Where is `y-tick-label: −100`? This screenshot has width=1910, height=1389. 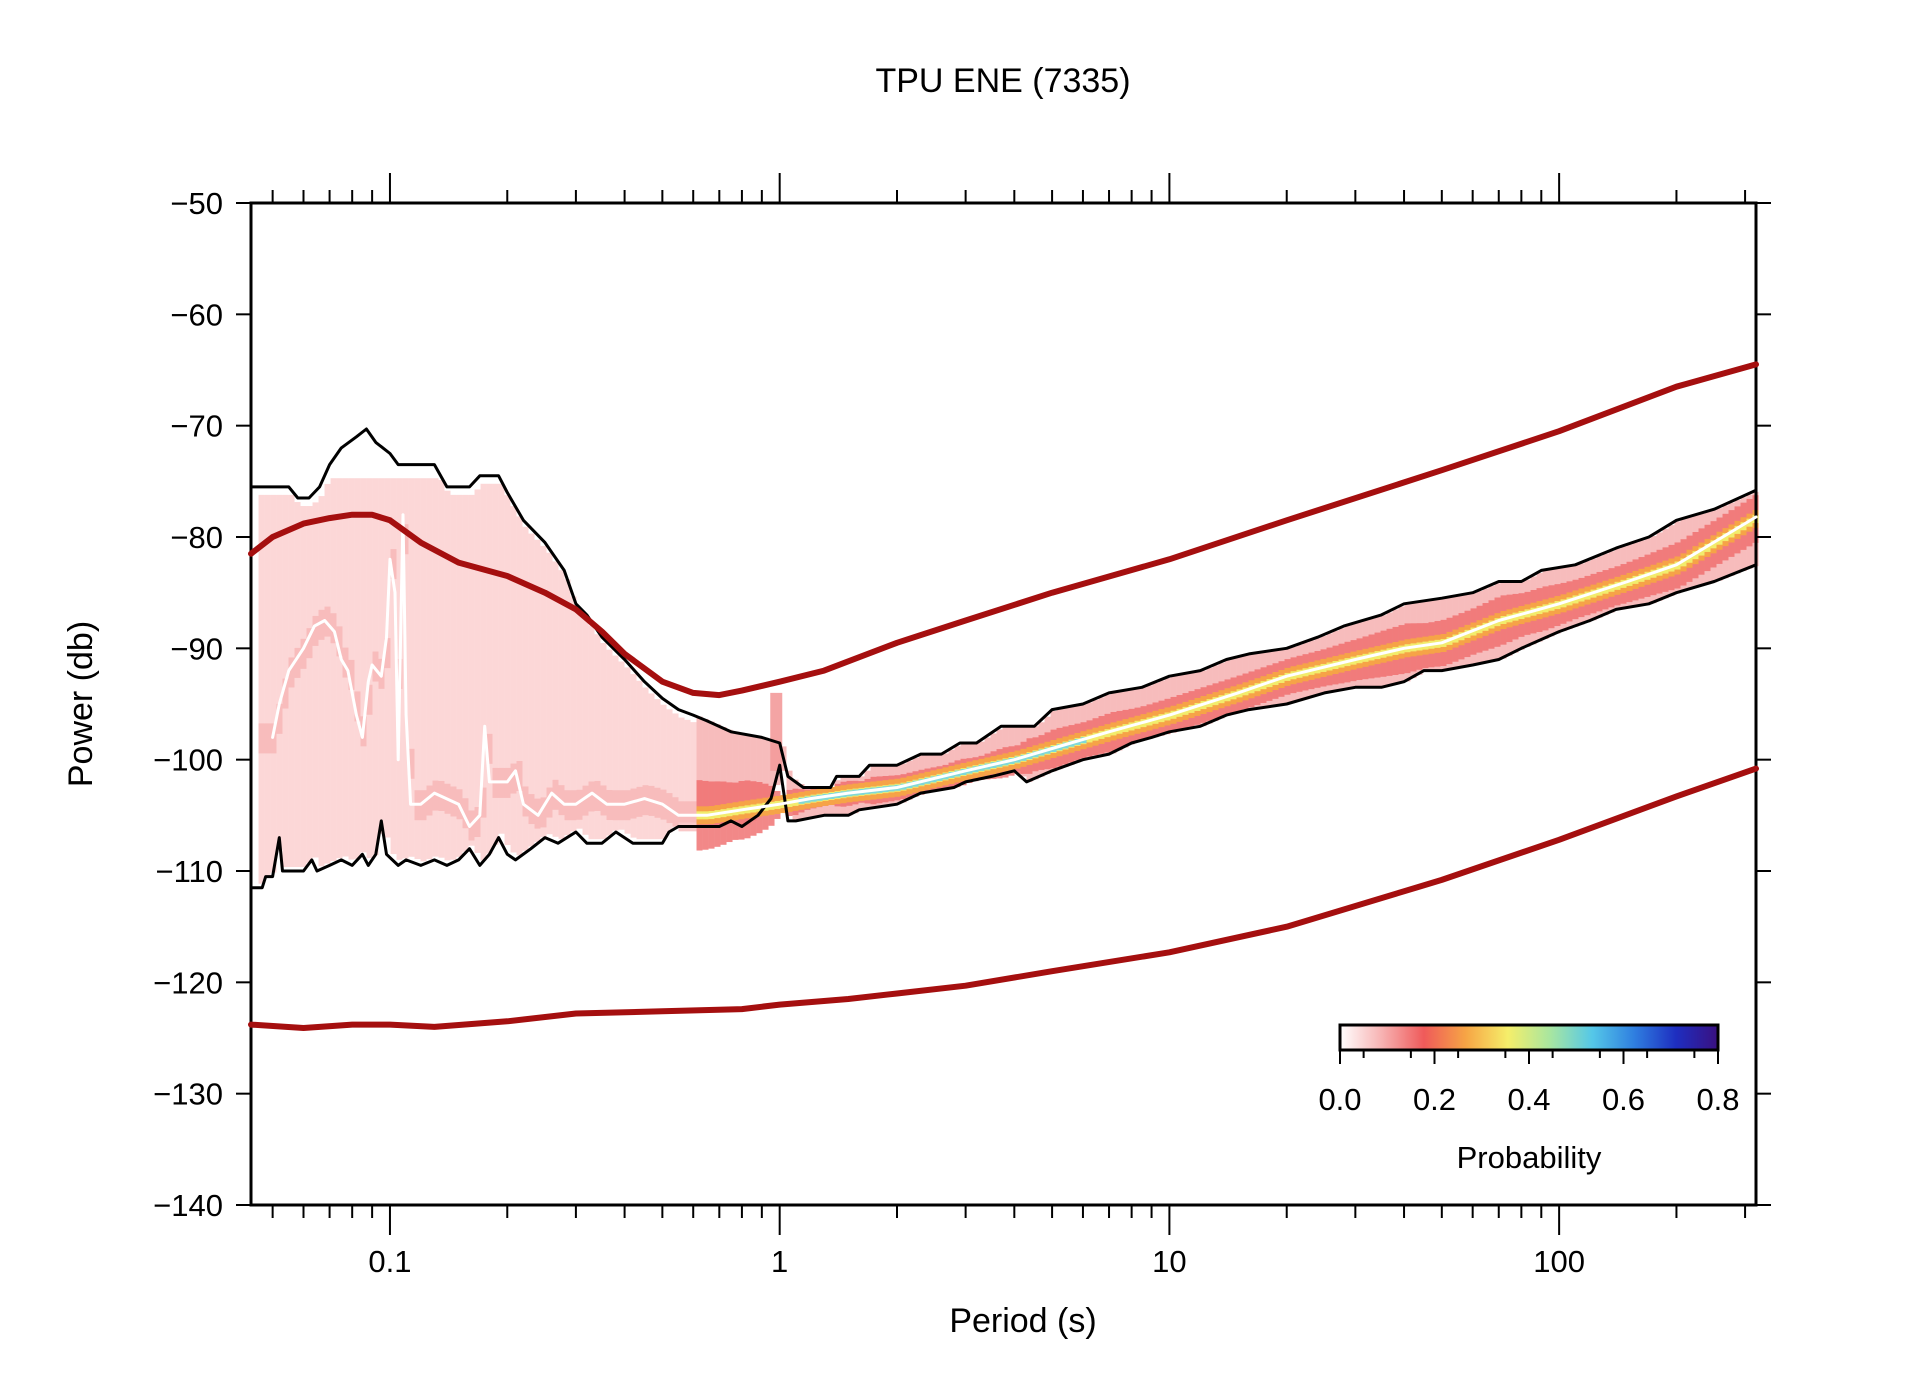 y-tick-label: −100 is located at coordinates (188, 760).